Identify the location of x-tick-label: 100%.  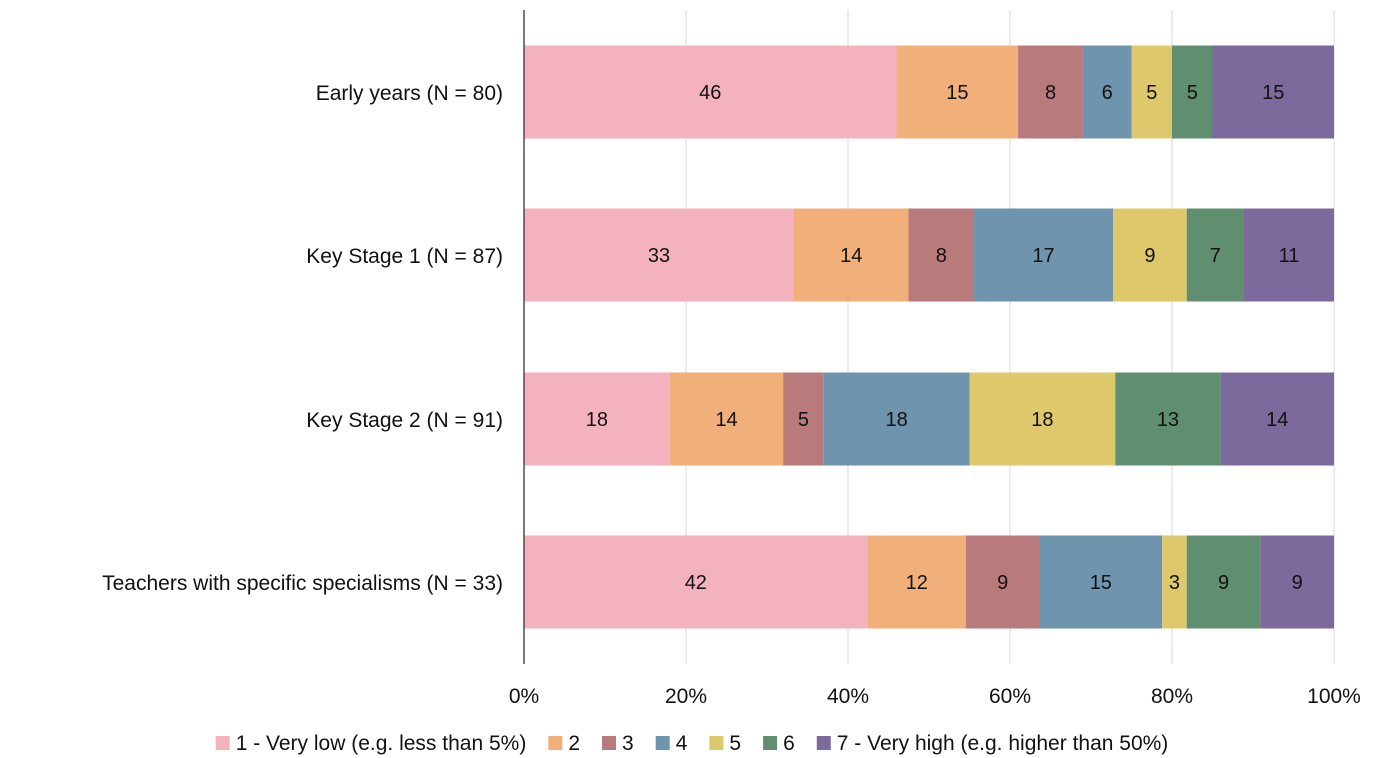
(1334, 696).